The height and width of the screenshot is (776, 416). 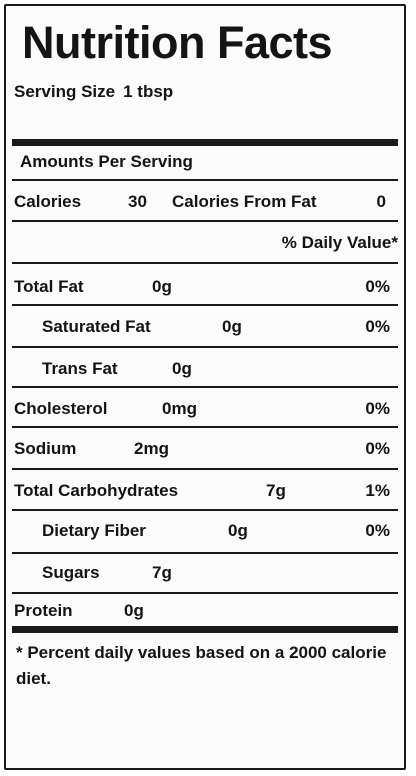 I want to click on calories-value: 30, so click(x=137, y=201).